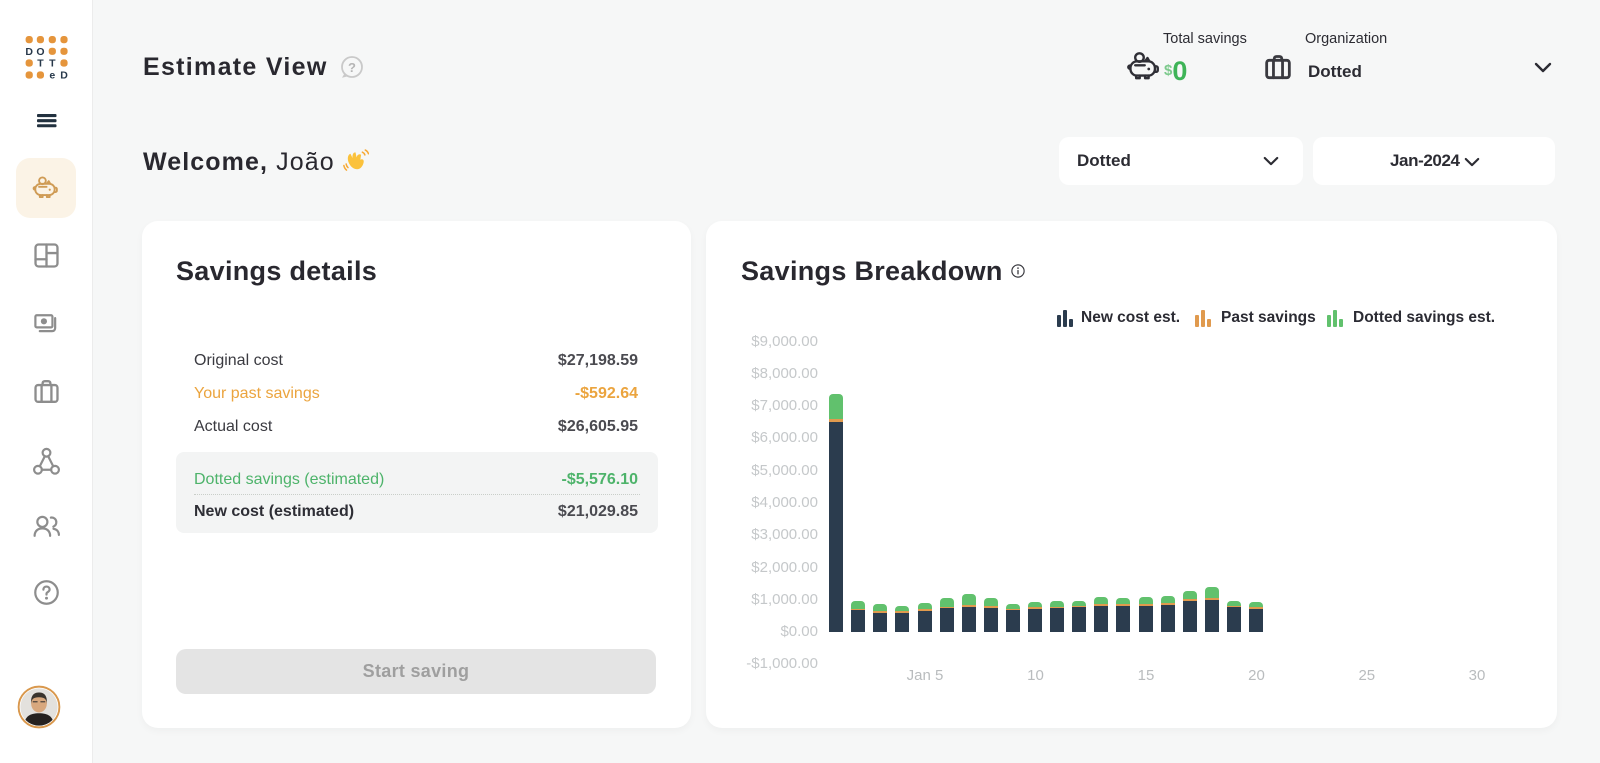 This screenshot has height=763, width=1600. Describe the element at coordinates (40, 52) in the screenshot. I see `svg-text: O` at that location.